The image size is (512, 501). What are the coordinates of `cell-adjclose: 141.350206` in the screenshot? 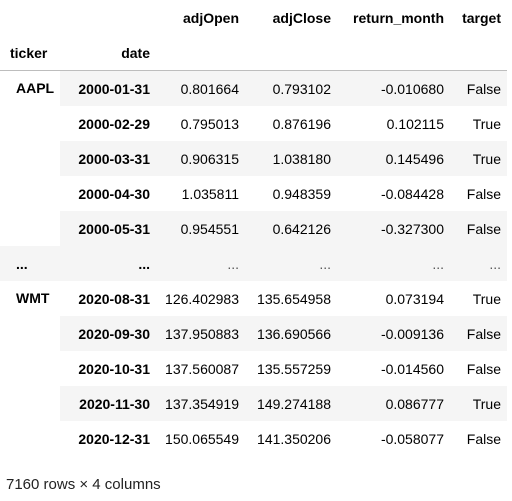 It's located at (294, 438).